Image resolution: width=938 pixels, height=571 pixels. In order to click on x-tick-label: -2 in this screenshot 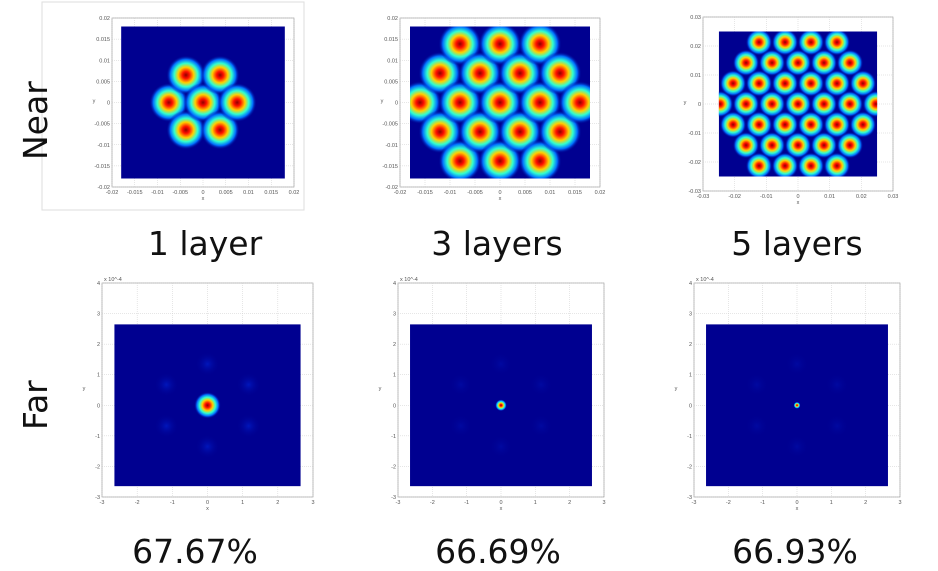, I will do `click(728, 503)`.